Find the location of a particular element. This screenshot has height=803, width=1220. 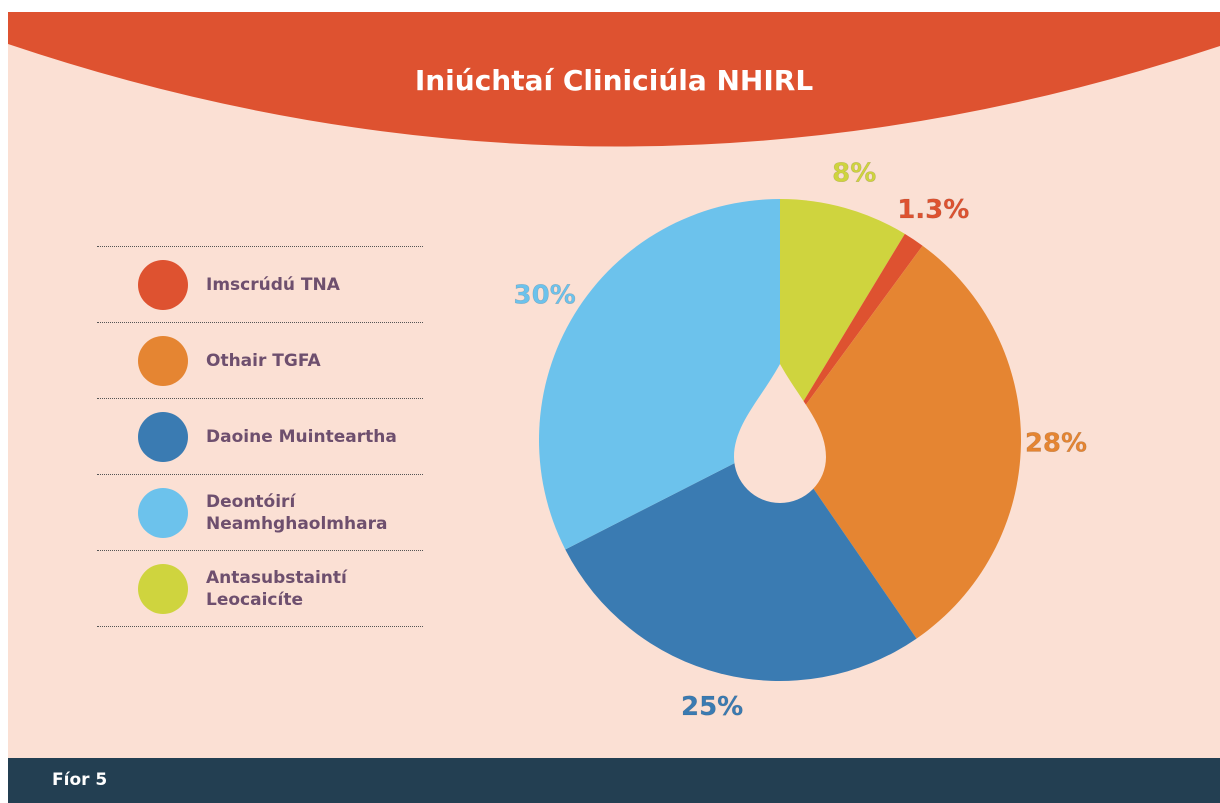

figure-label: Fíor 5 is located at coordinates (80, 780).